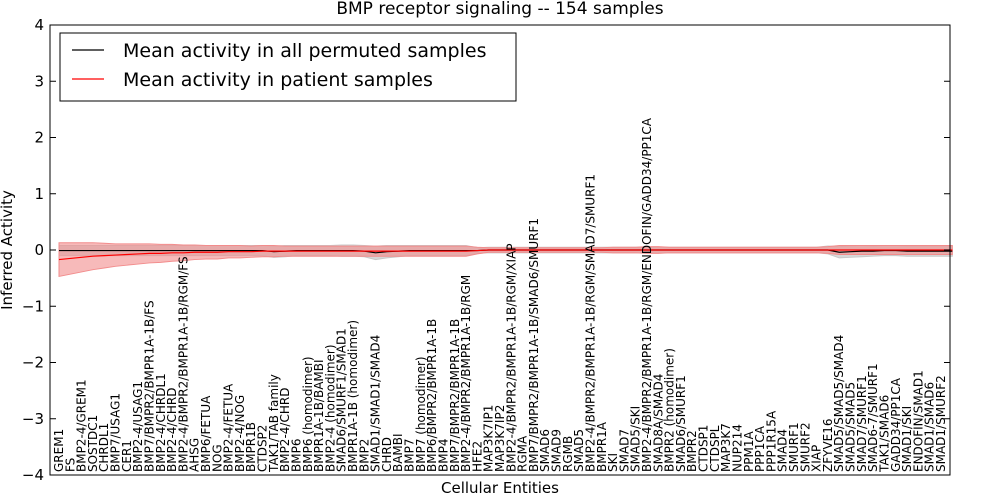 The height and width of the screenshot is (500, 1000). I want to click on entity-label: BMPR1A, so click(602, 446).